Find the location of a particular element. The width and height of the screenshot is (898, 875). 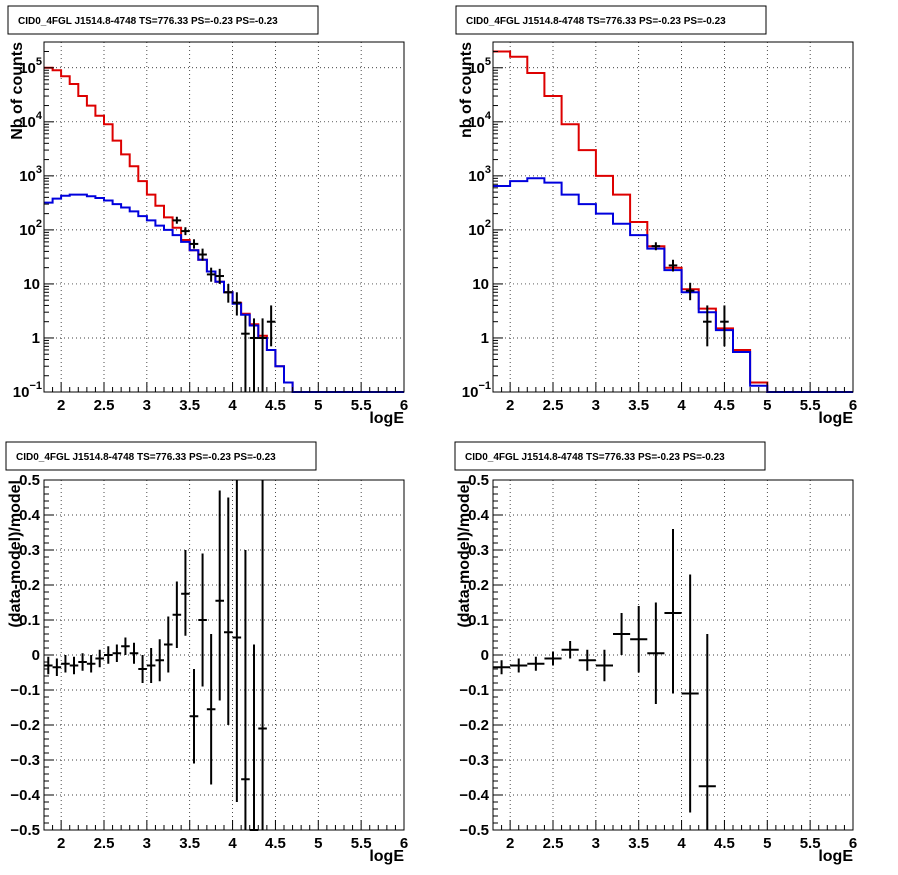

y-tick-labels: −0.5 −0.4 −0.3 −0.2 −0.1 0 0.1 0.2 0.3 0.4 0.5 is located at coordinates (474, 655).